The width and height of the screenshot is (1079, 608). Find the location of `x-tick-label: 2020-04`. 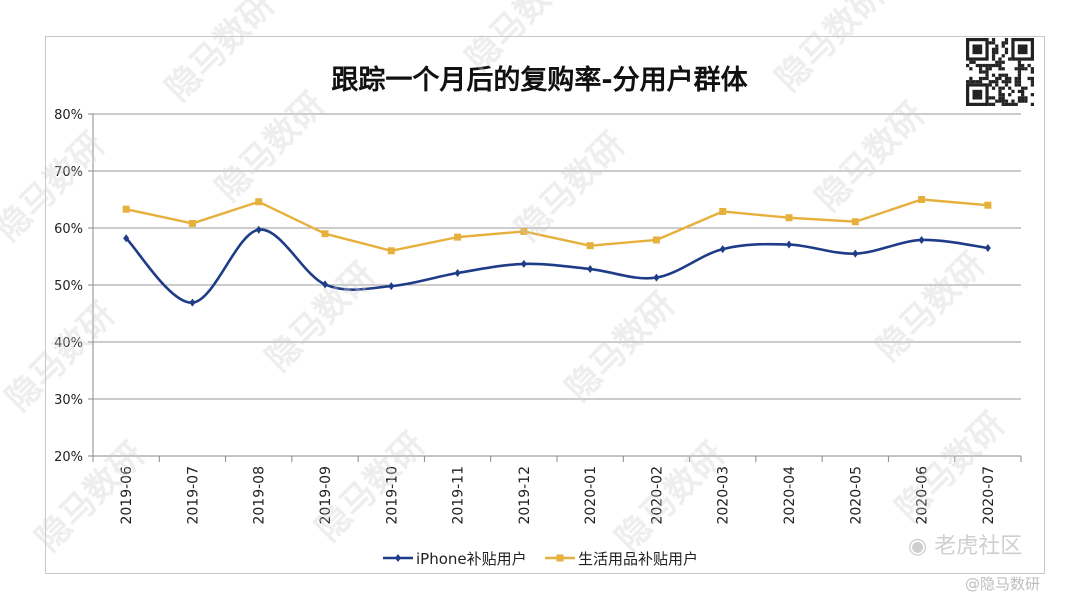

x-tick-label: 2020-04 is located at coordinates (790, 495).